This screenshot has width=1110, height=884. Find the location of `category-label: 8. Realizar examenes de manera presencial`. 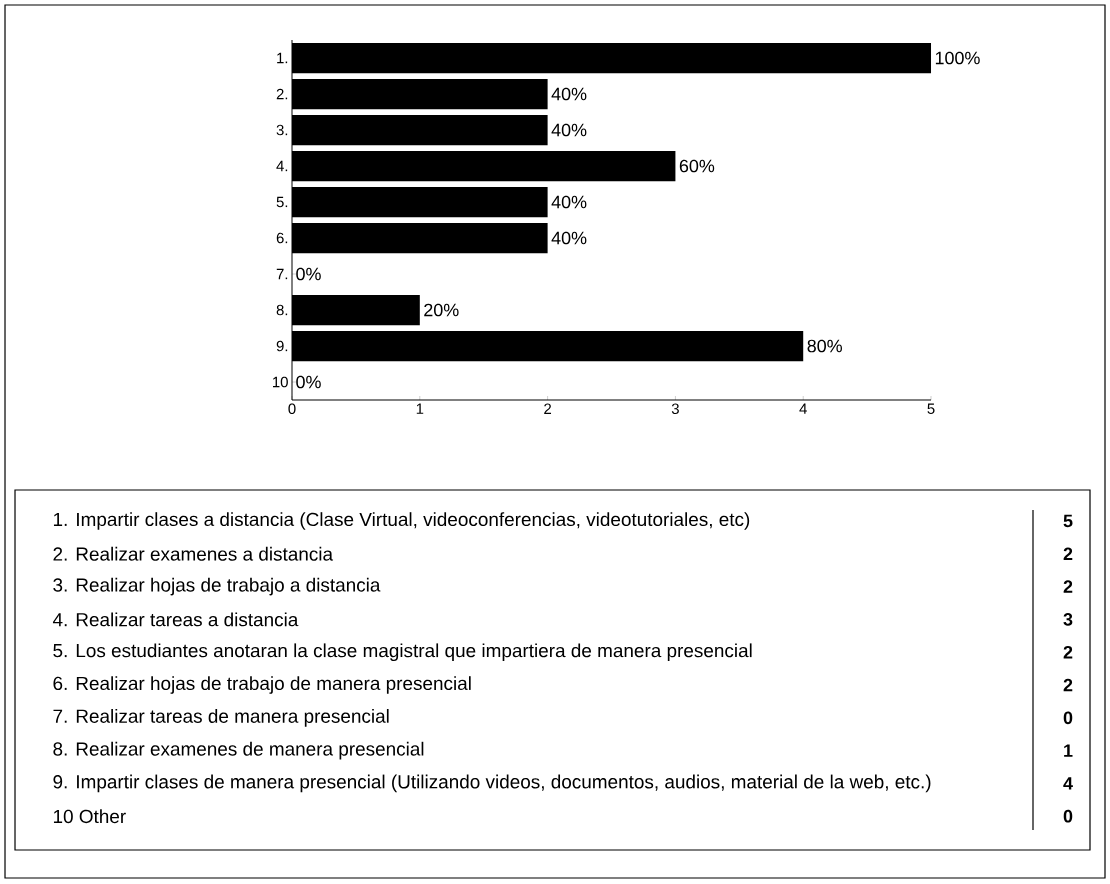

category-label: 8. Realizar examenes de manera presencial is located at coordinates (238, 750).